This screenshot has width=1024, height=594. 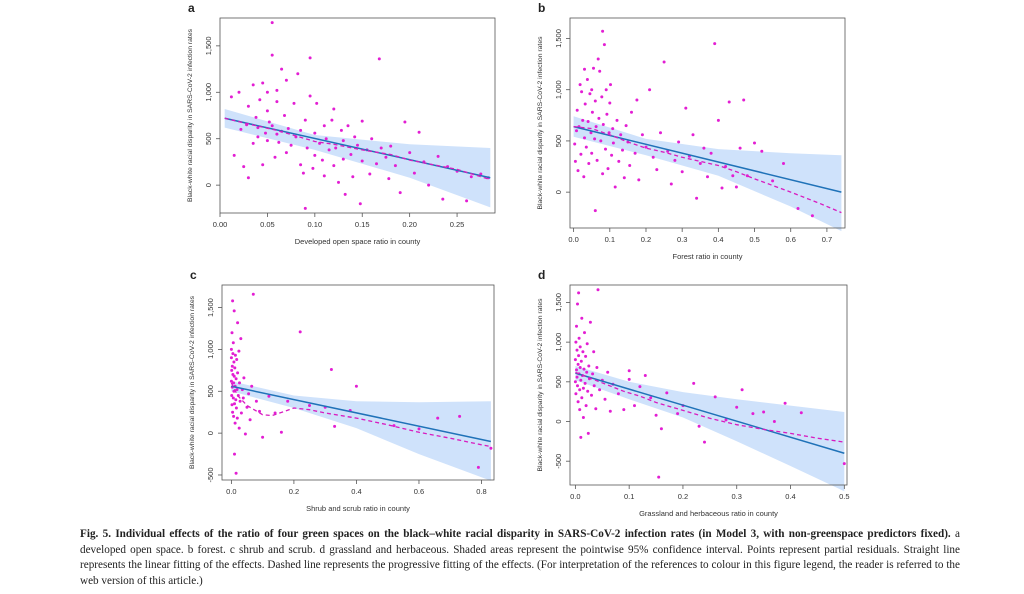 I want to click on linear-fit-line, so click(x=361, y=414).